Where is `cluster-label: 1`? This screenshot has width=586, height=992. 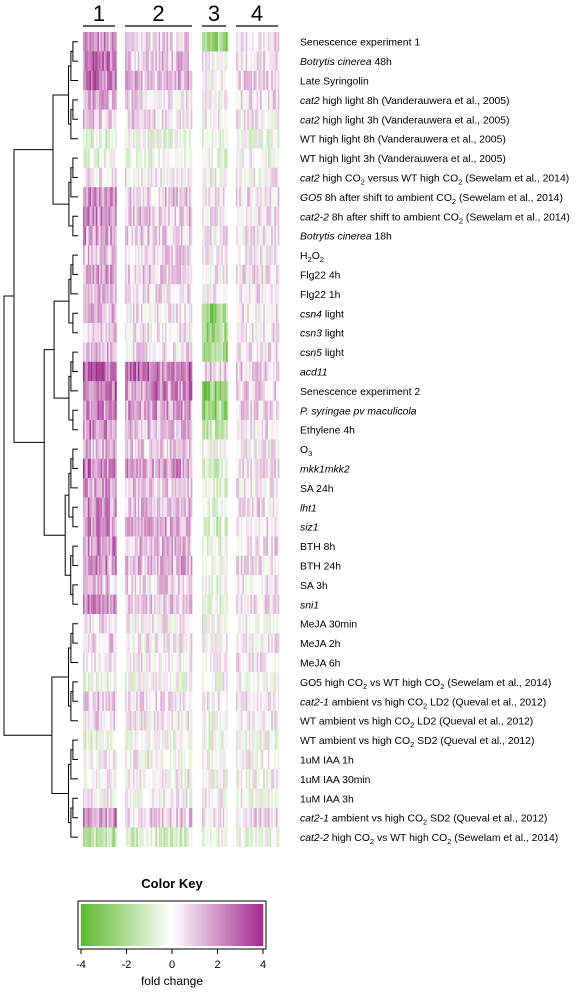
cluster-label: 1 is located at coordinates (99, 13).